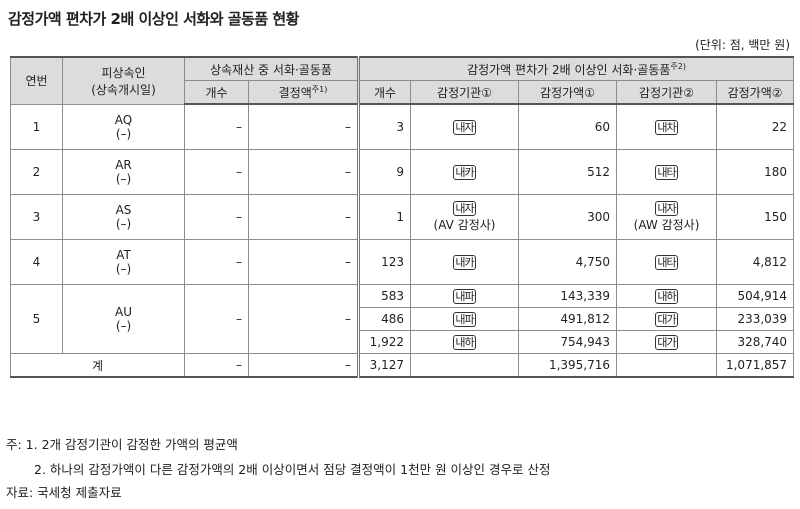 Image resolution: width=800 pixels, height=509 pixels. Describe the element at coordinates (755, 92) in the screenshot. I see `header-value2: 감정가액②` at that location.